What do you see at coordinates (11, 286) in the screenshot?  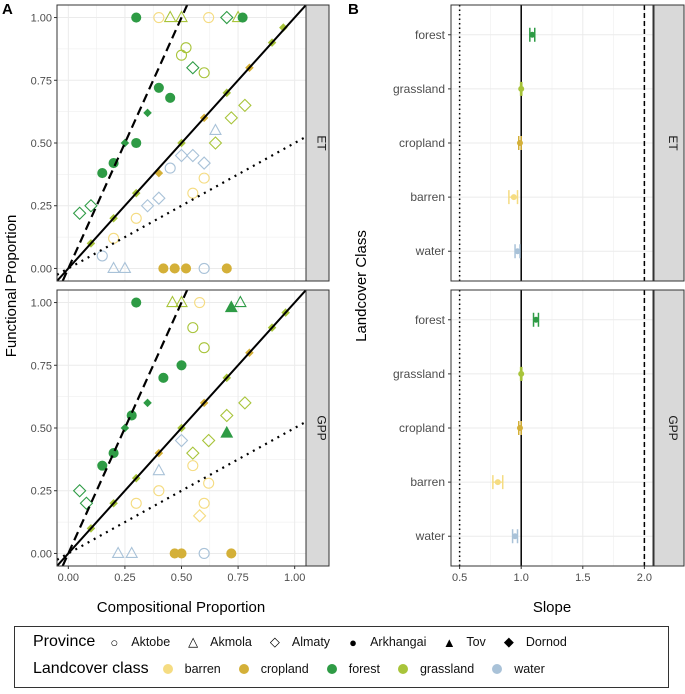 I see `y-axis-title: Functional Proportion` at bounding box center [11, 286].